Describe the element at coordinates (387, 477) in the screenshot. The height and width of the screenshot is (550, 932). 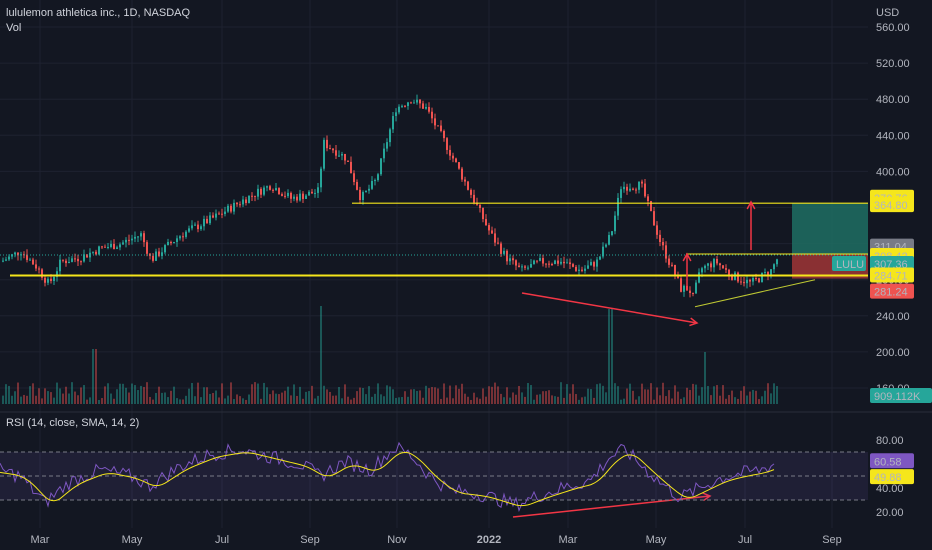
I see `rsi-line` at that location.